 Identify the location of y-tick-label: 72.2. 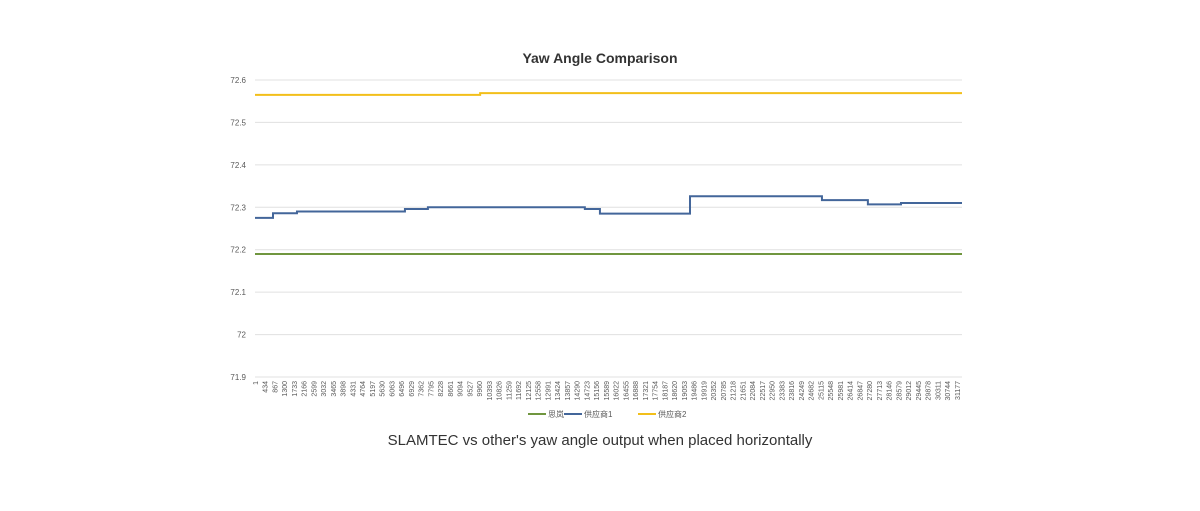
(238, 250).